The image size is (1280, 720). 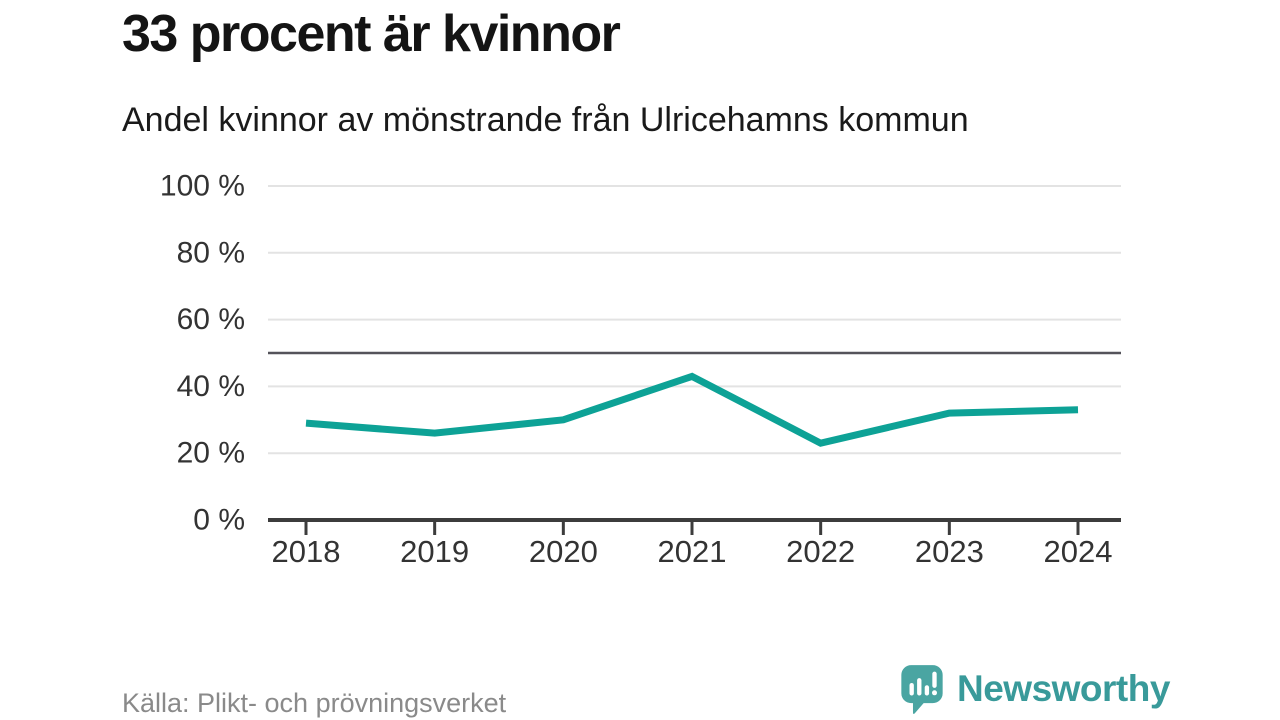 What do you see at coordinates (211, 252) in the screenshot?
I see `y-tick-label: 80 %` at bounding box center [211, 252].